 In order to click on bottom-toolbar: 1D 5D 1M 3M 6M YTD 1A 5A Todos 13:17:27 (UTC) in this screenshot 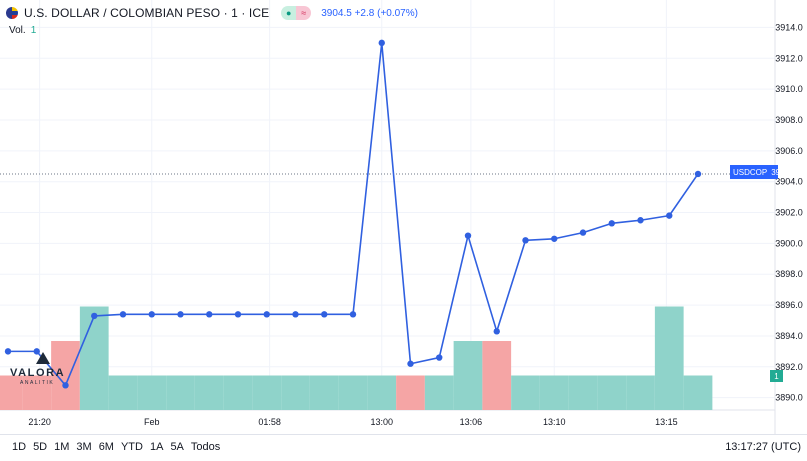, I will do `click(403, 447)`.